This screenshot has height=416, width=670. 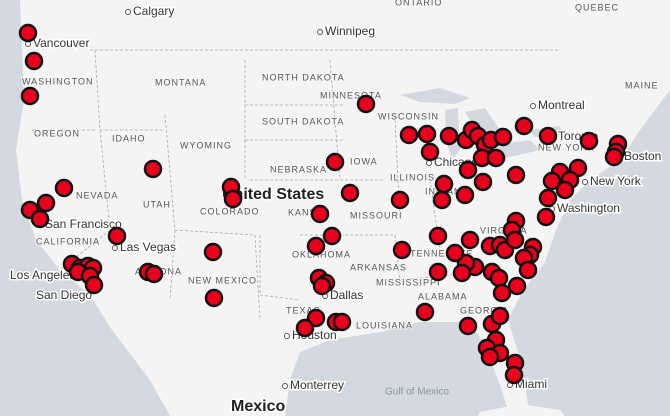 I want to click on state-label: WYOMING, so click(x=206, y=145).